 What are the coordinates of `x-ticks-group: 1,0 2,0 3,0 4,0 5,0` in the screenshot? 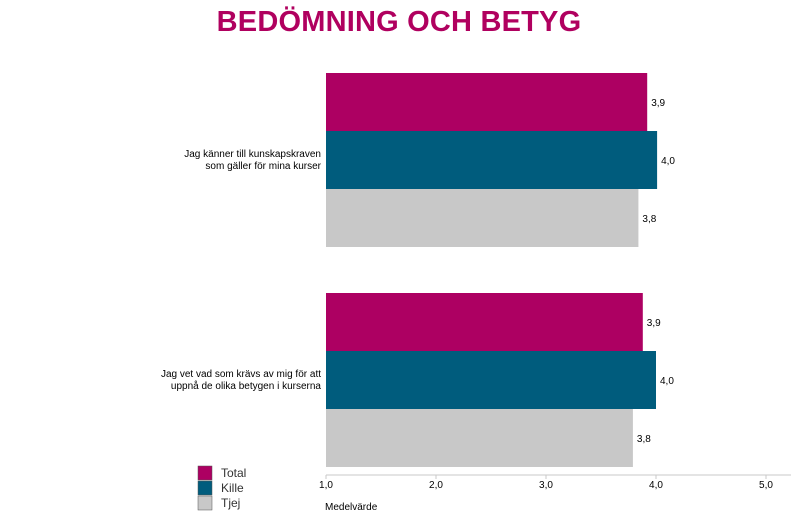 It's located at (546, 483).